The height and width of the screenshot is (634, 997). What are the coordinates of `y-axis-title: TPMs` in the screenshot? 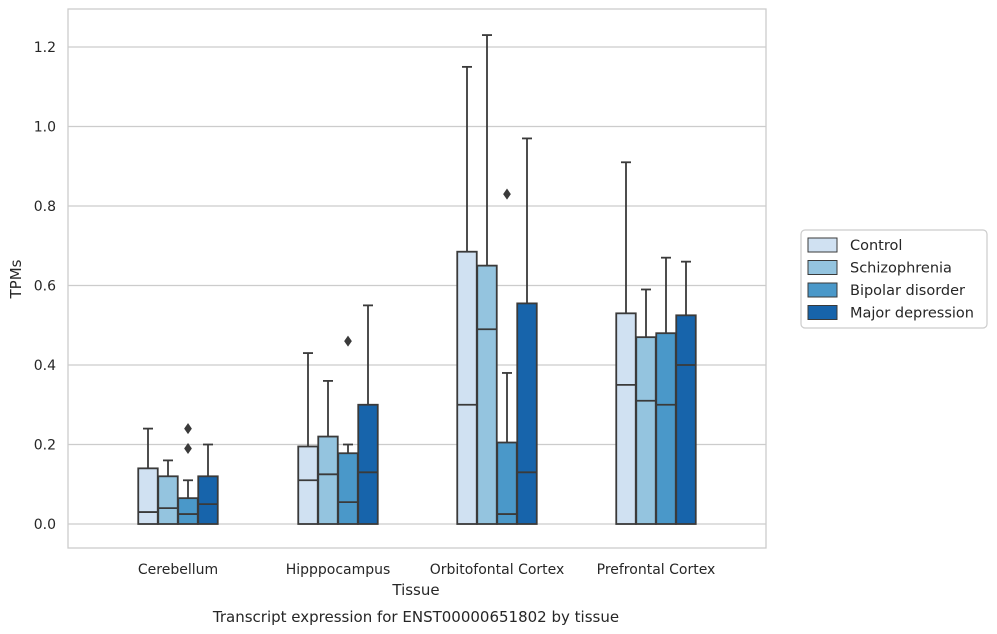 It's located at (16, 279).